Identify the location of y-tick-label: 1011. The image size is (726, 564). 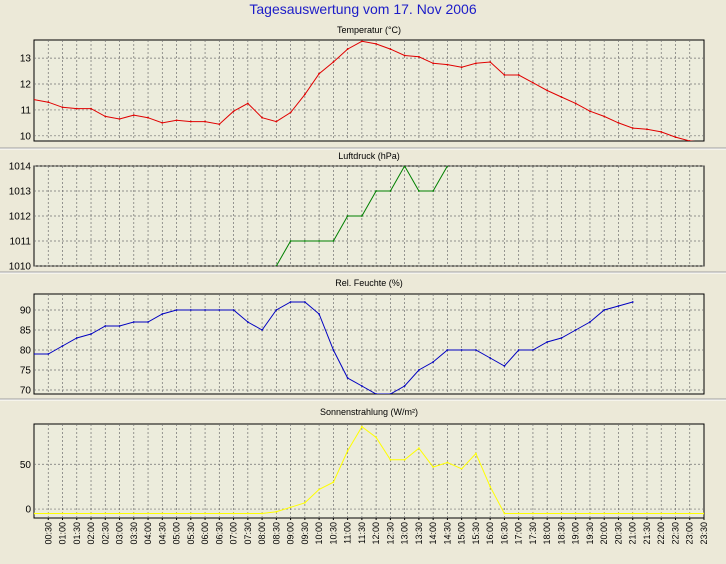
(20, 242).